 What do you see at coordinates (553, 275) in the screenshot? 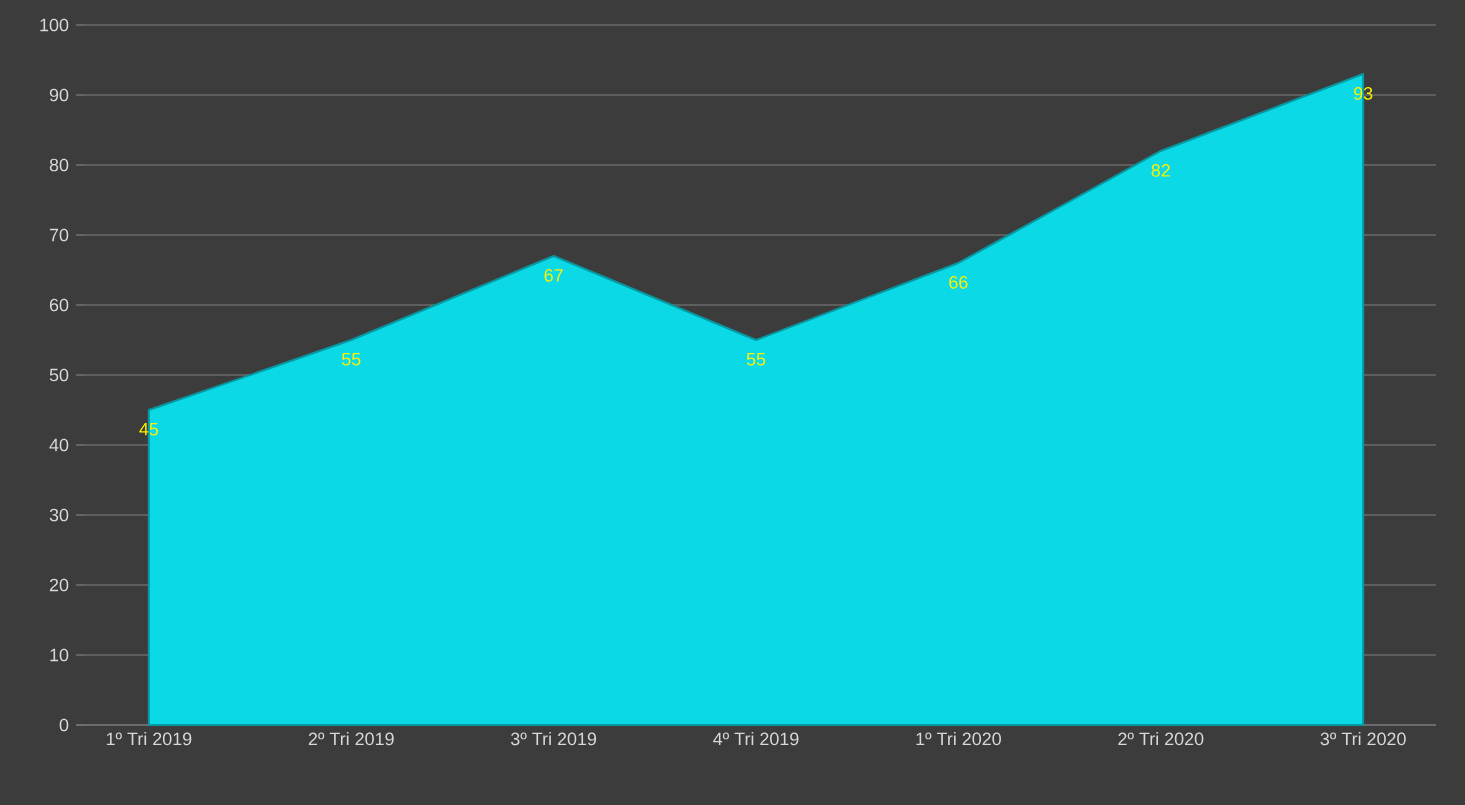
I see `data-label: 67` at bounding box center [553, 275].